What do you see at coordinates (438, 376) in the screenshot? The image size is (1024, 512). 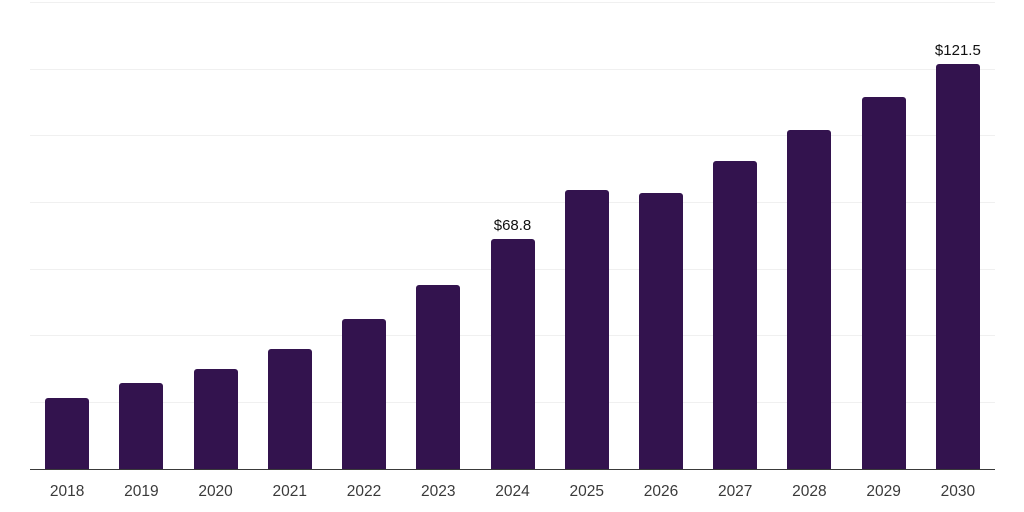 I see `bar-2023` at bounding box center [438, 376].